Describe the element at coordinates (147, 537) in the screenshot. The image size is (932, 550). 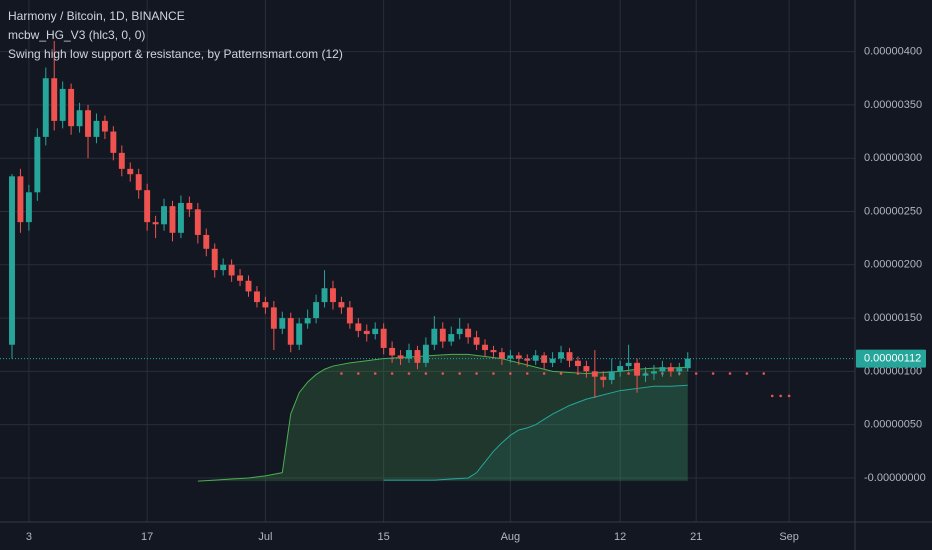
I see `x-tick-label: 17` at that location.